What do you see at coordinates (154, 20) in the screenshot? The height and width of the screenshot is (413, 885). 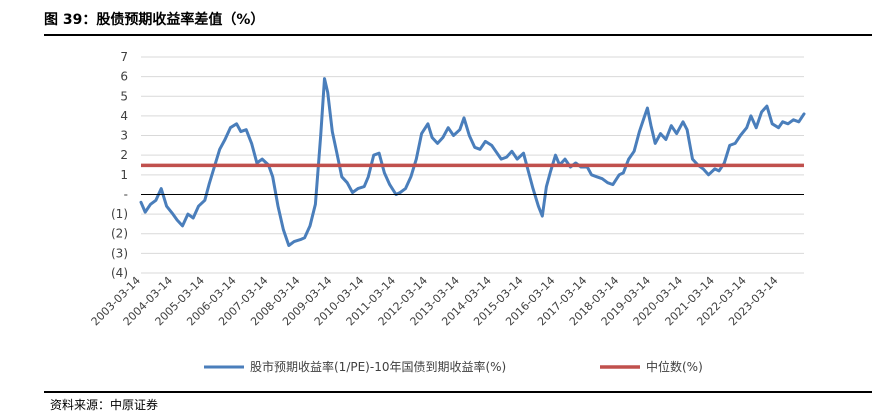 I see `figure-title: 图 39：股债预期收益率差值（%）` at bounding box center [154, 20].